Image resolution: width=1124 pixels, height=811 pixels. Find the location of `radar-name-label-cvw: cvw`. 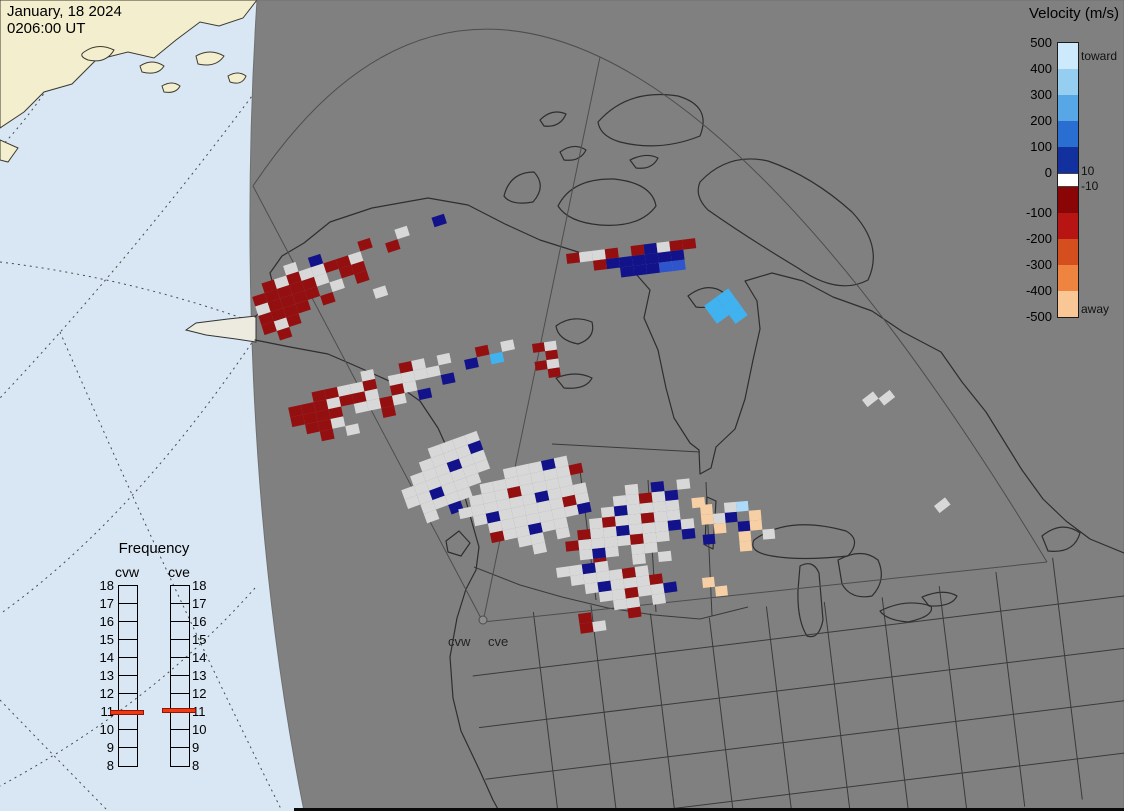

radar-name-label-cvw: cvw is located at coordinates (127, 572).